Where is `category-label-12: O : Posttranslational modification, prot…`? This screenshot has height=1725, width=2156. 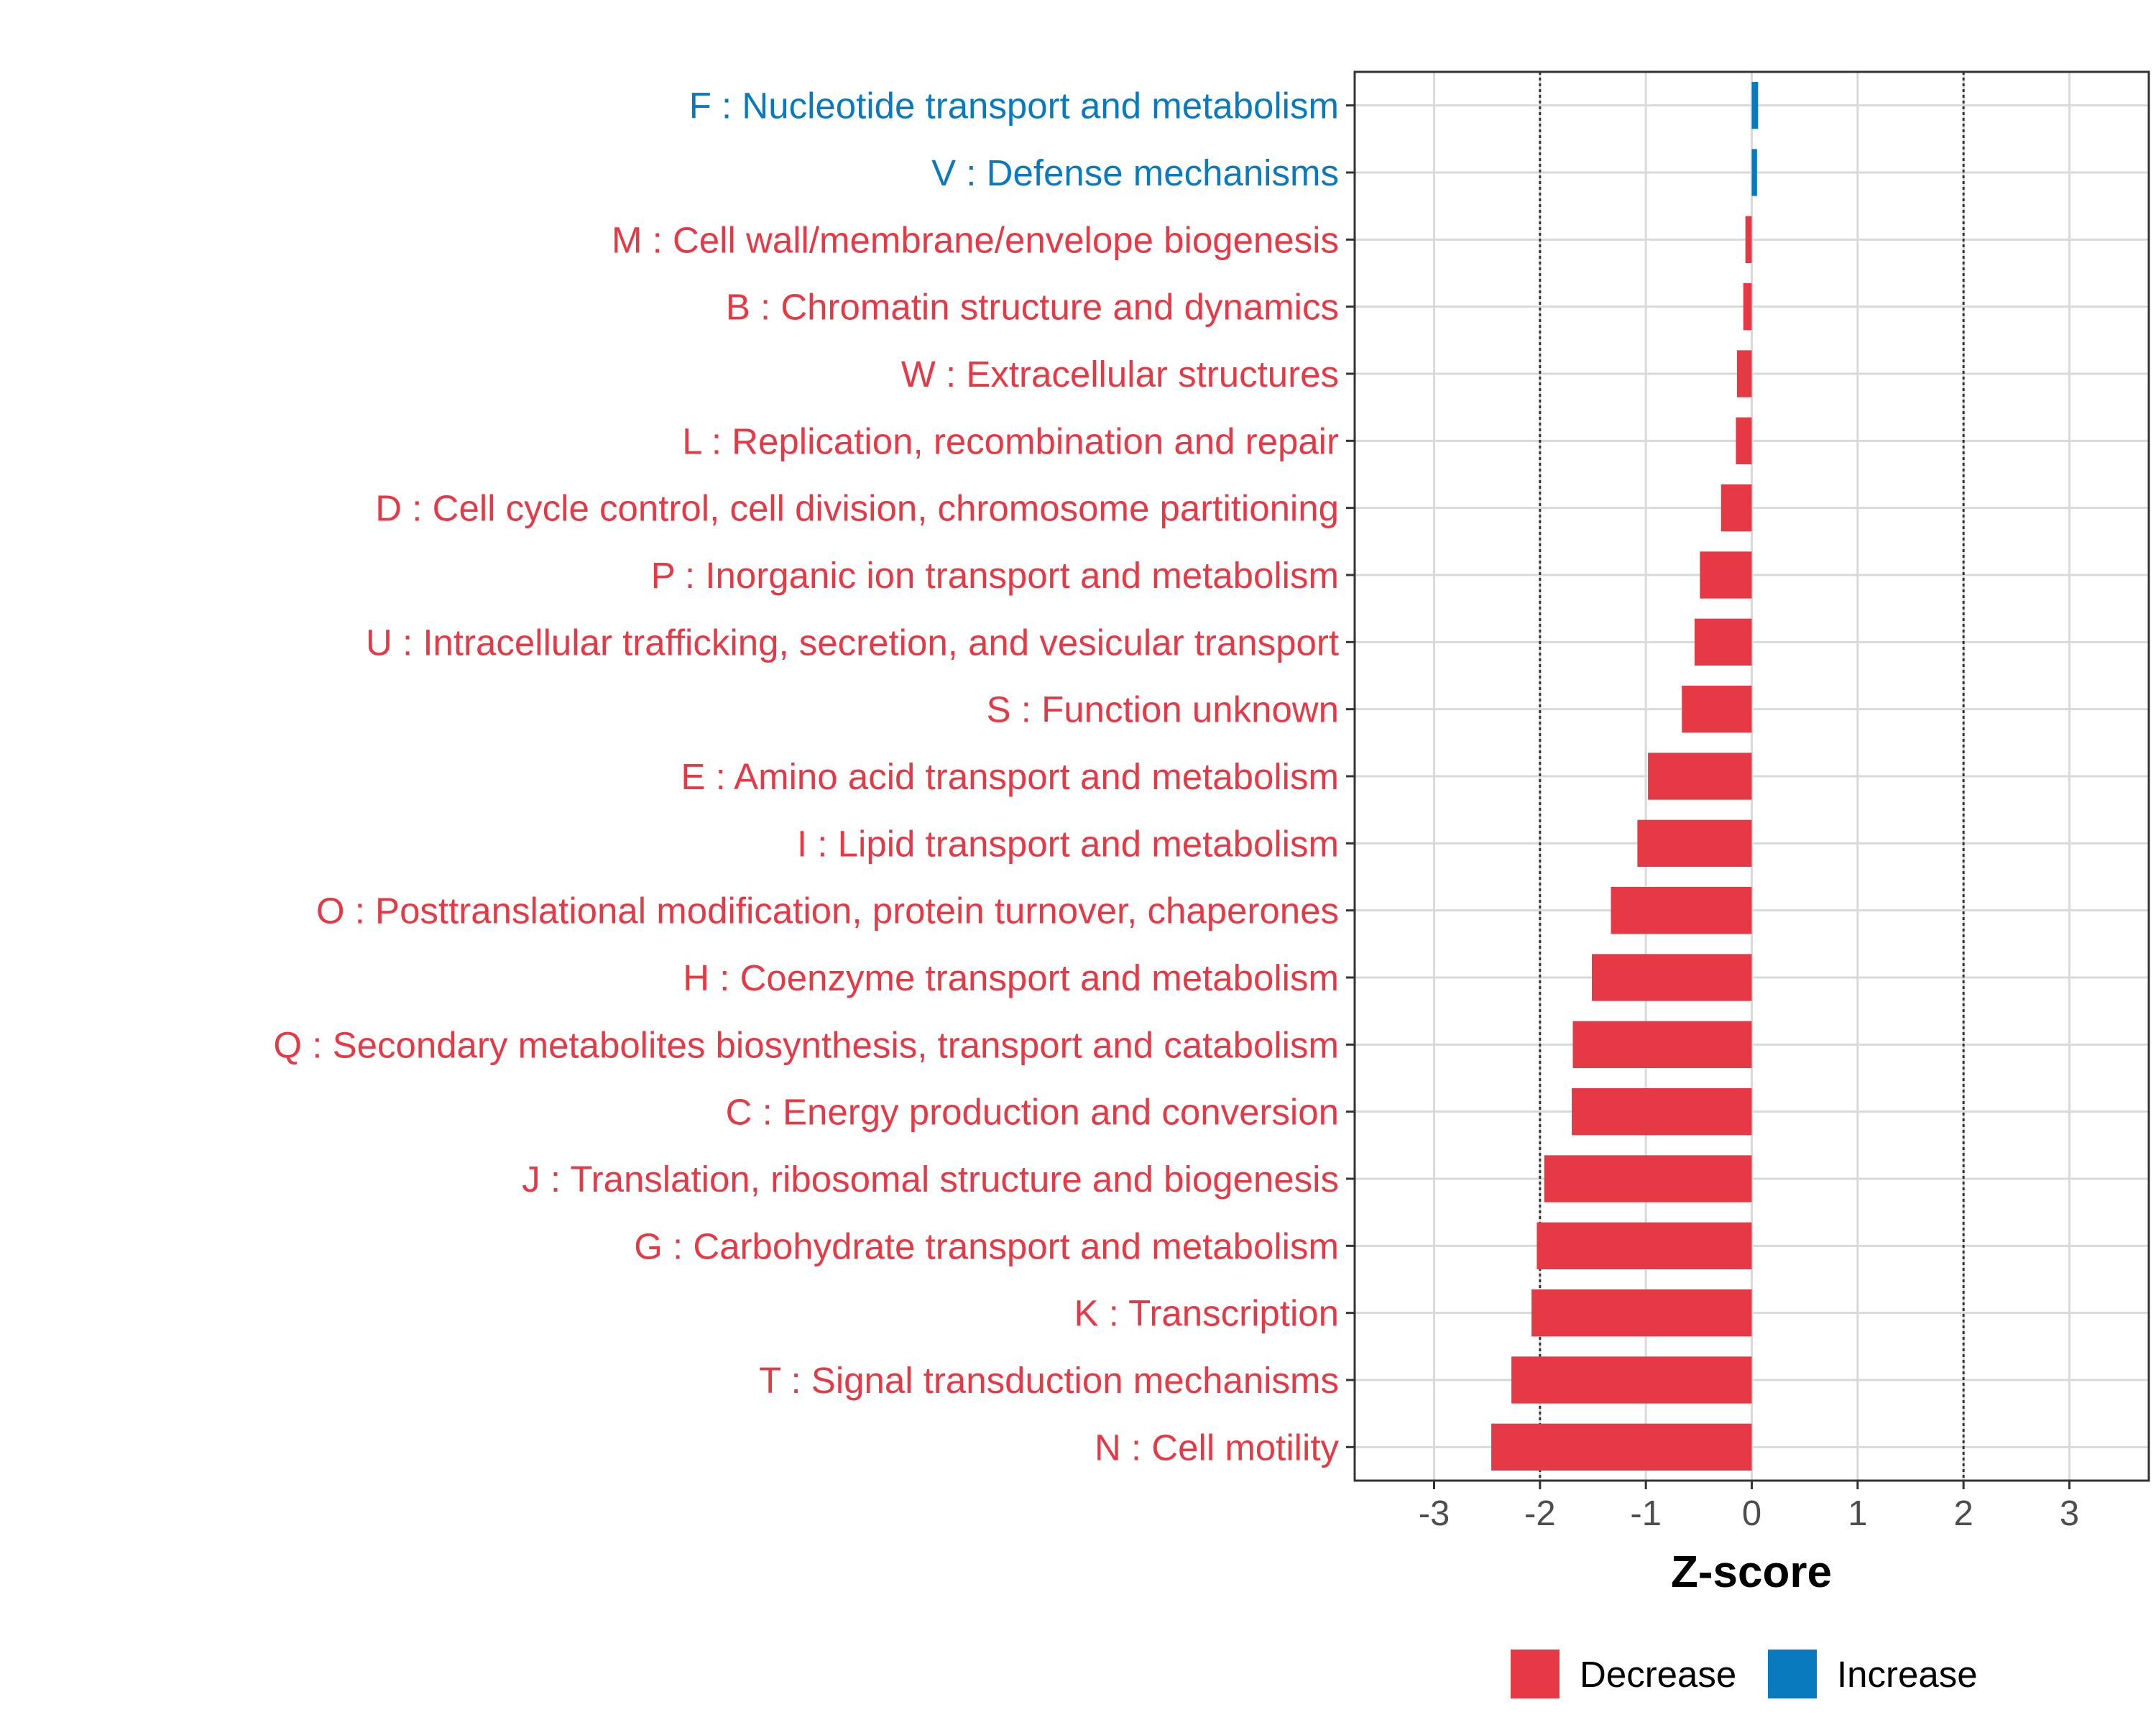 category-label-12: O : Posttranslational modification, prot… is located at coordinates (828, 911).